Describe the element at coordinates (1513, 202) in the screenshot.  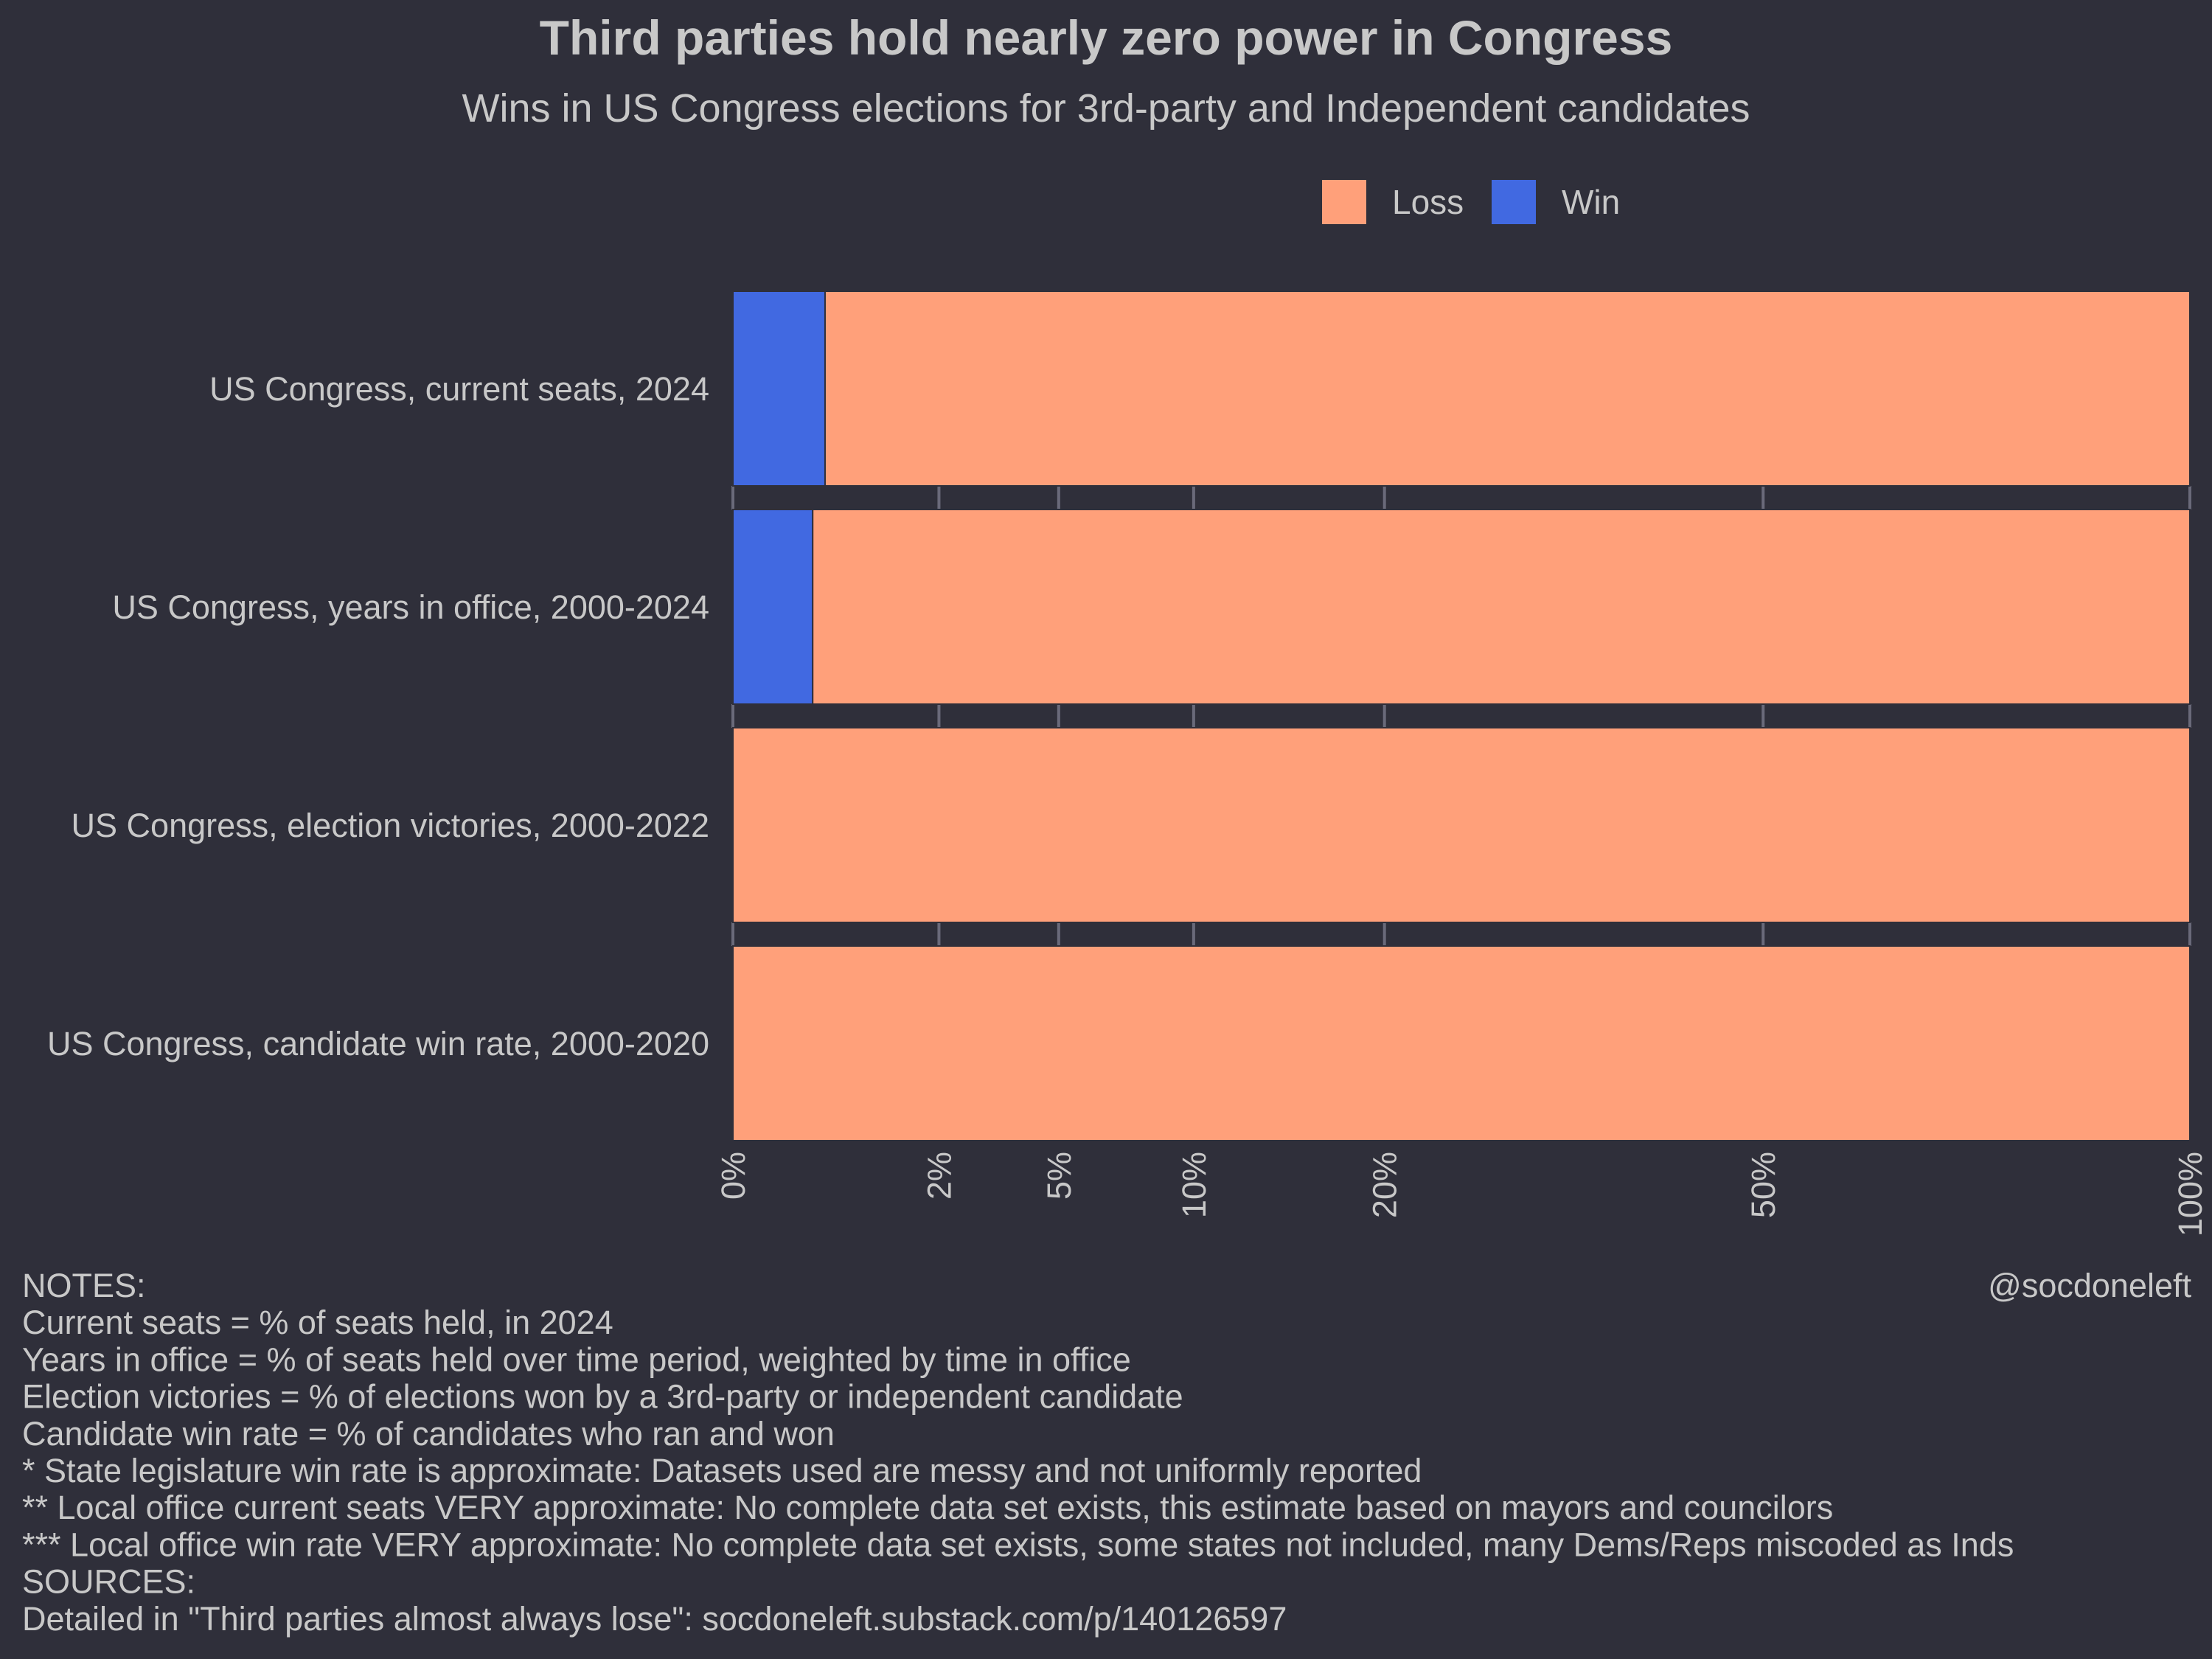
I see `legend-swatch-win` at that location.